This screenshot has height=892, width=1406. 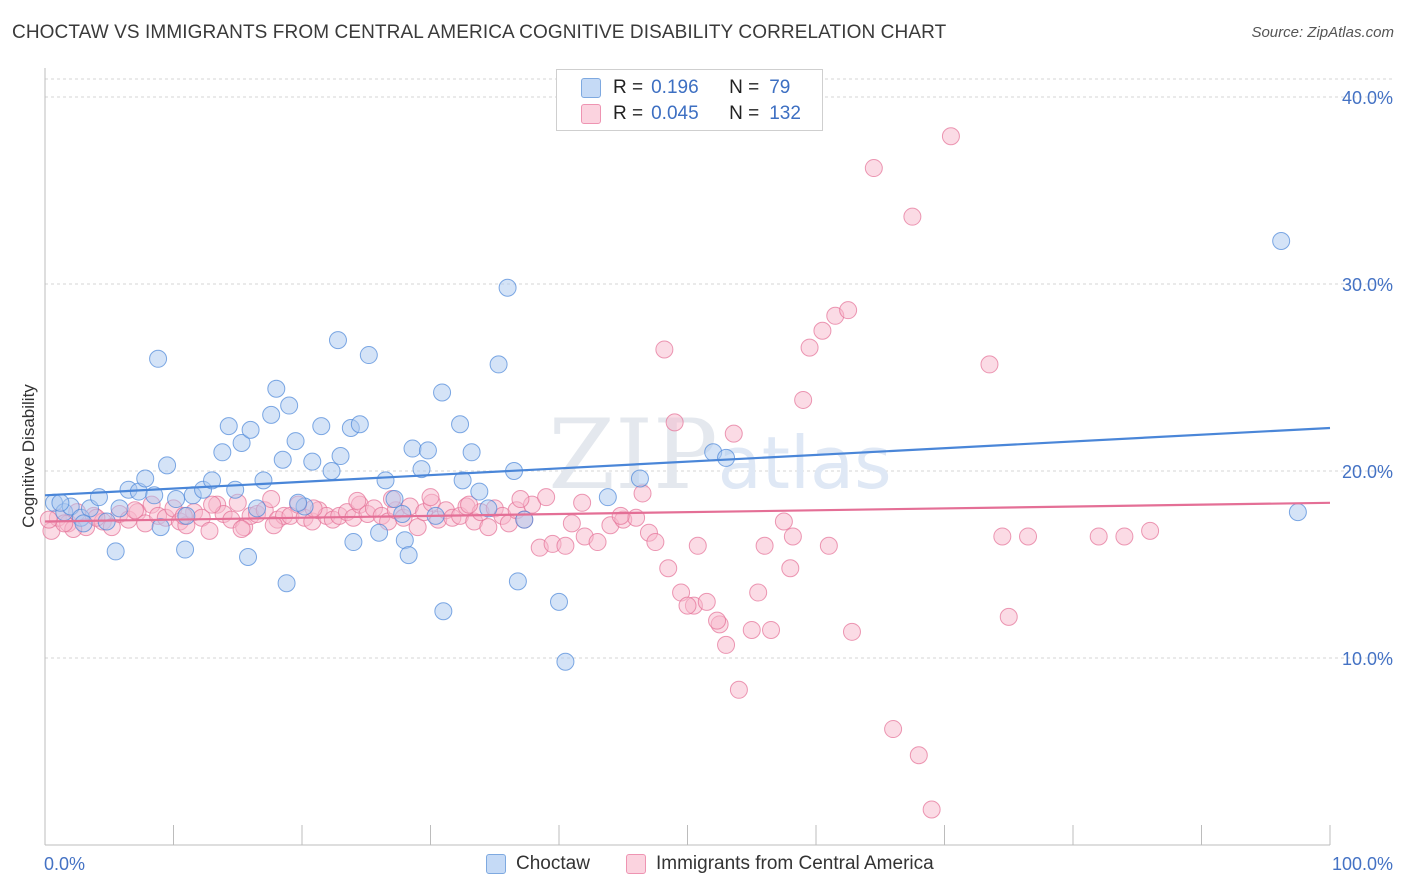 I want to click on trend-lines, so click(x=687, y=474).